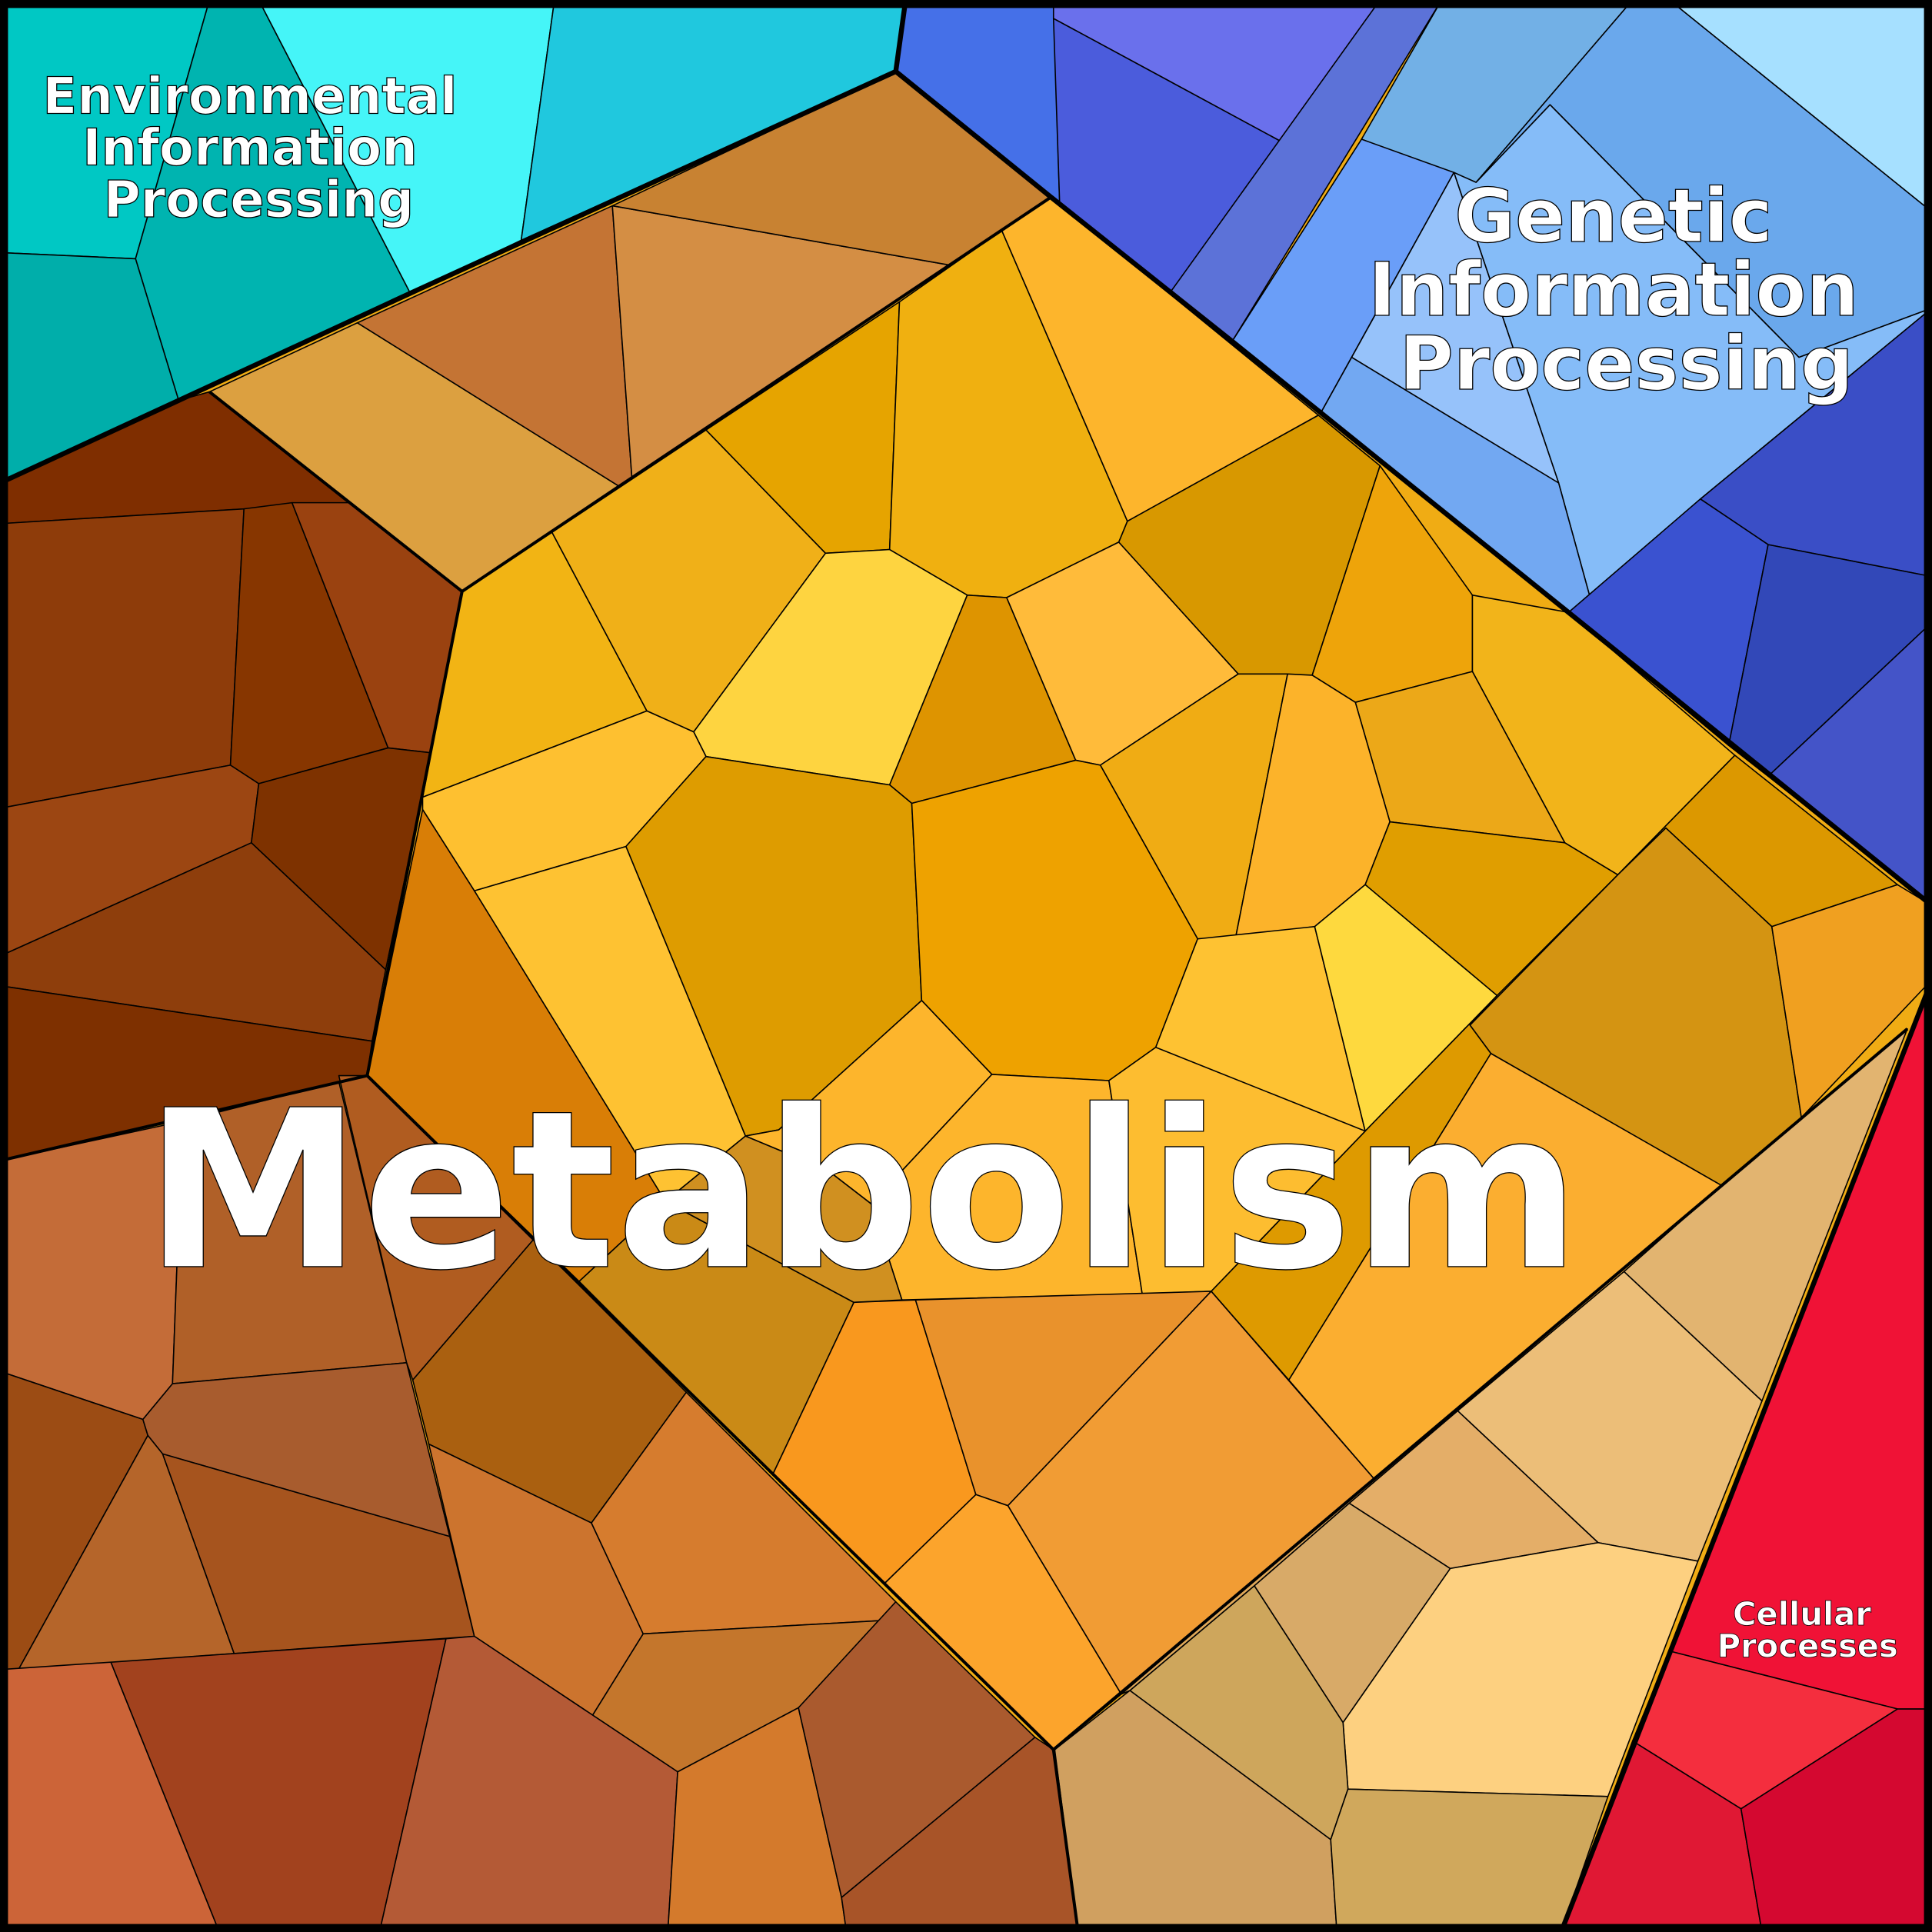 This screenshot has width=1932, height=1932. I want to click on label-metabolism: Metabolism, so click(862, 1191).